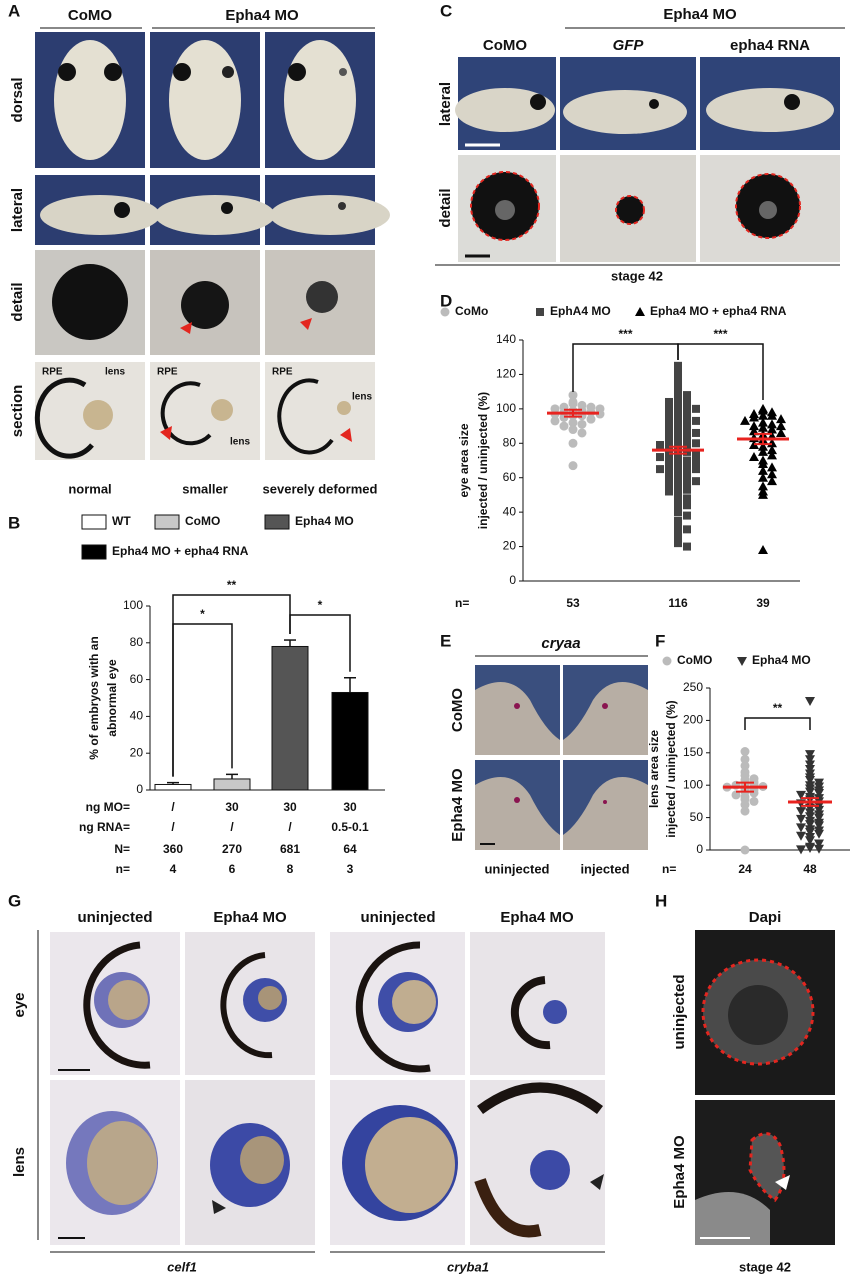  What do you see at coordinates (232, 784) in the screenshot?
I see `bar` at bounding box center [232, 784].